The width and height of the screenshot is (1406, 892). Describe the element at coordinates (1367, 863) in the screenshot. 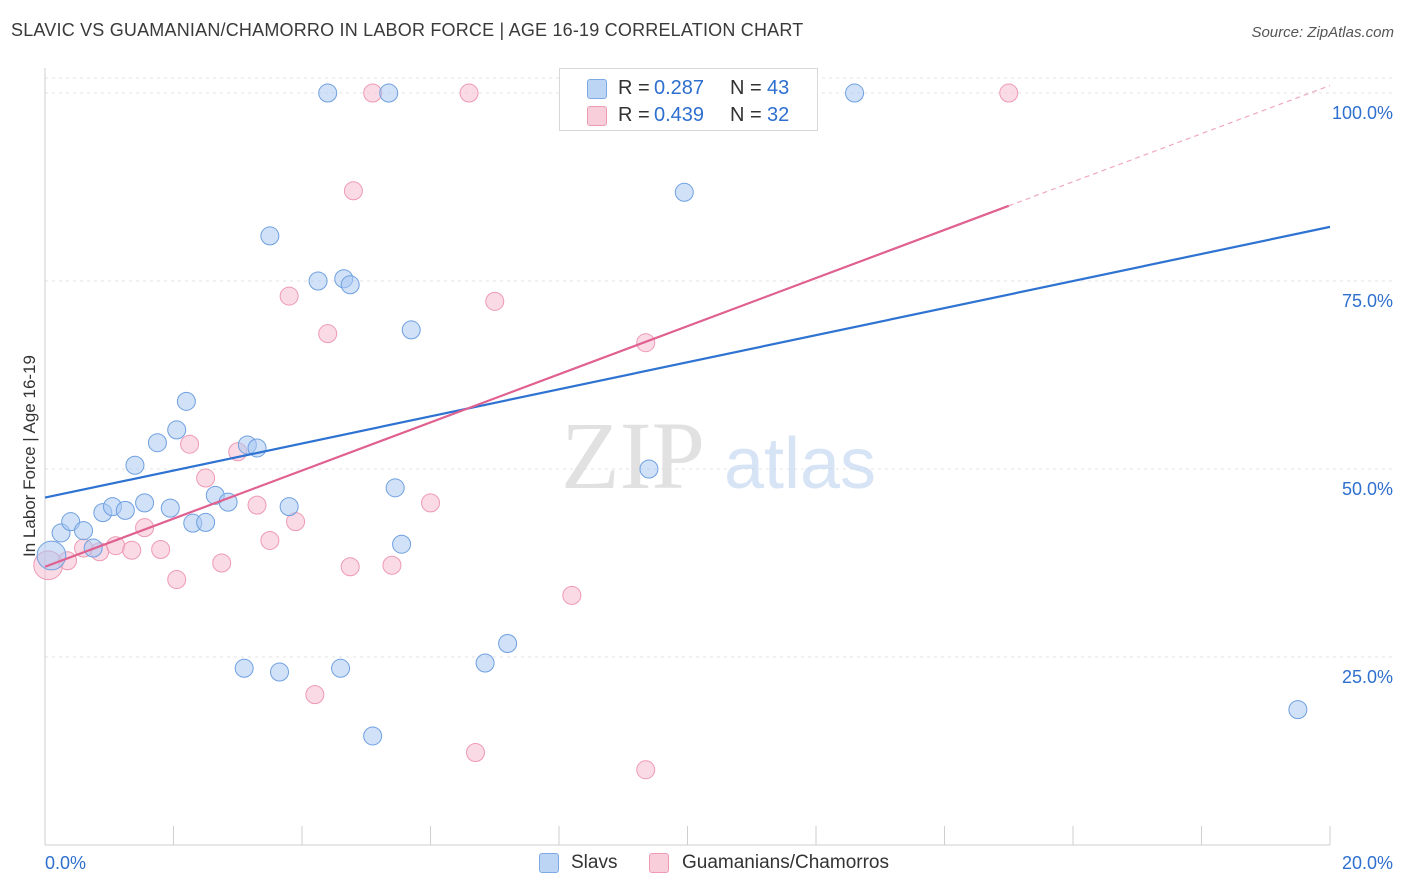

I see `x-tick-label: 20.0%` at that location.